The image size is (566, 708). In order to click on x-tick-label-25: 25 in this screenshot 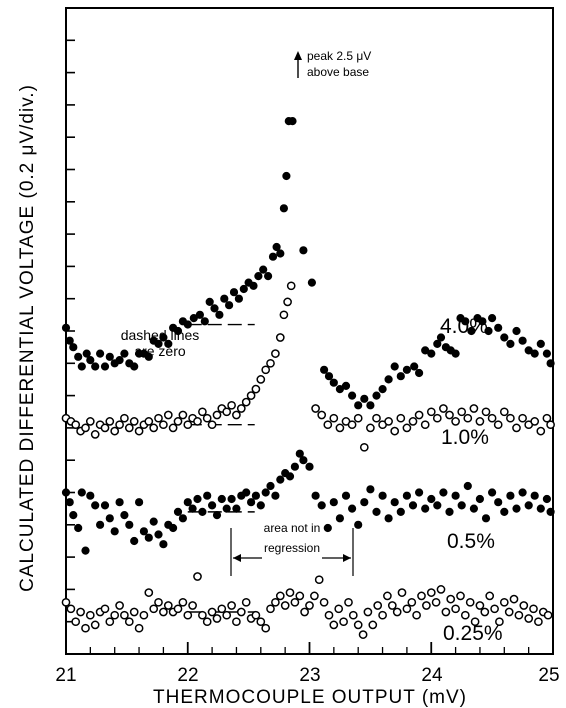, I will do `click(548, 675)`.